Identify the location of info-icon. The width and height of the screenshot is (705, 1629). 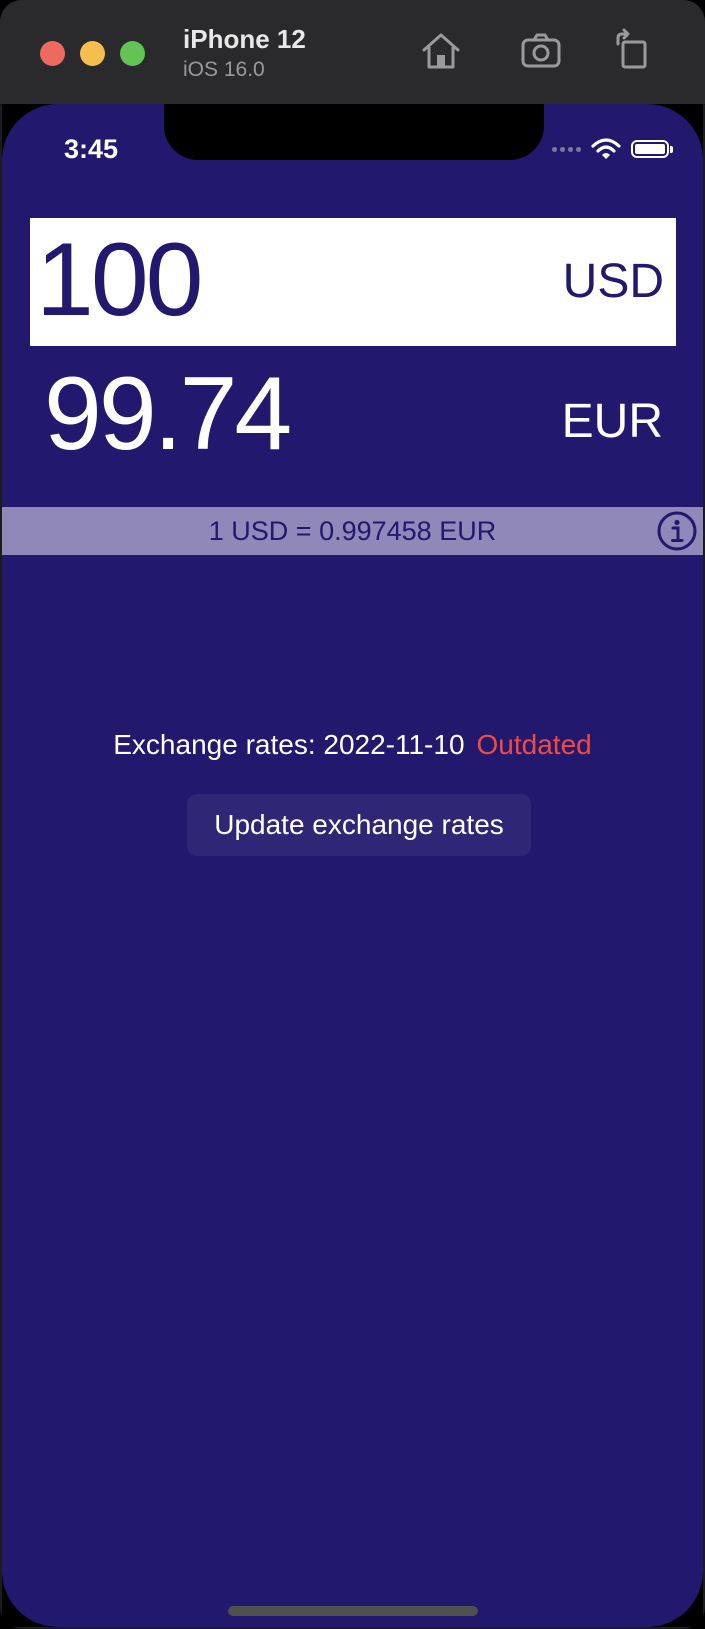
(677, 531).